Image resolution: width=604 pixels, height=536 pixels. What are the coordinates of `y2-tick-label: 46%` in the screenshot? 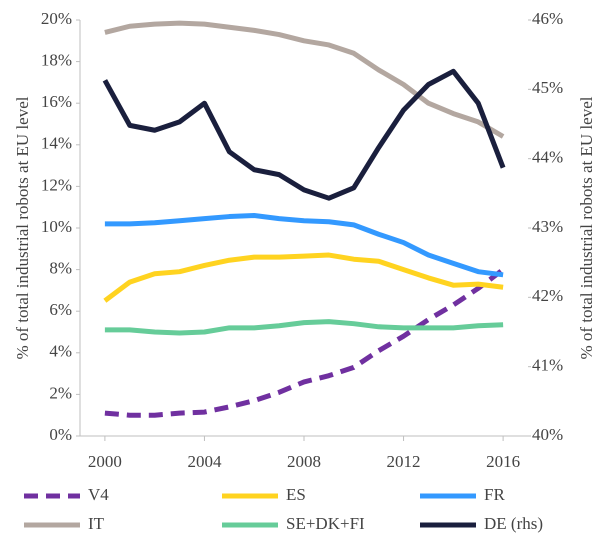 It's located at (547, 18).